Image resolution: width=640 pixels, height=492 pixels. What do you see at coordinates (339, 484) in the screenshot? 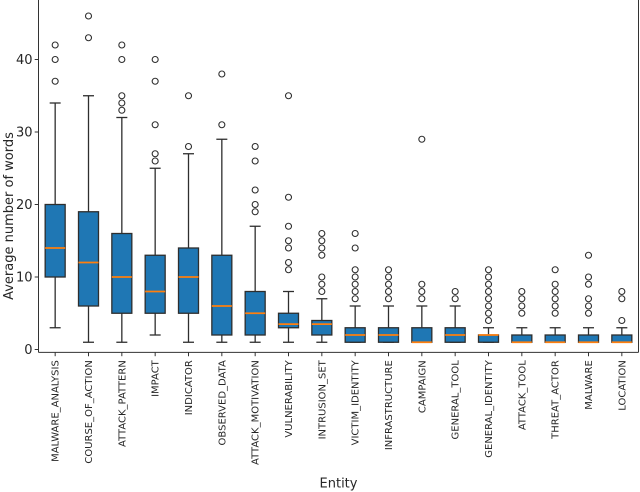
I see `x-axis-label: Entity` at bounding box center [339, 484].